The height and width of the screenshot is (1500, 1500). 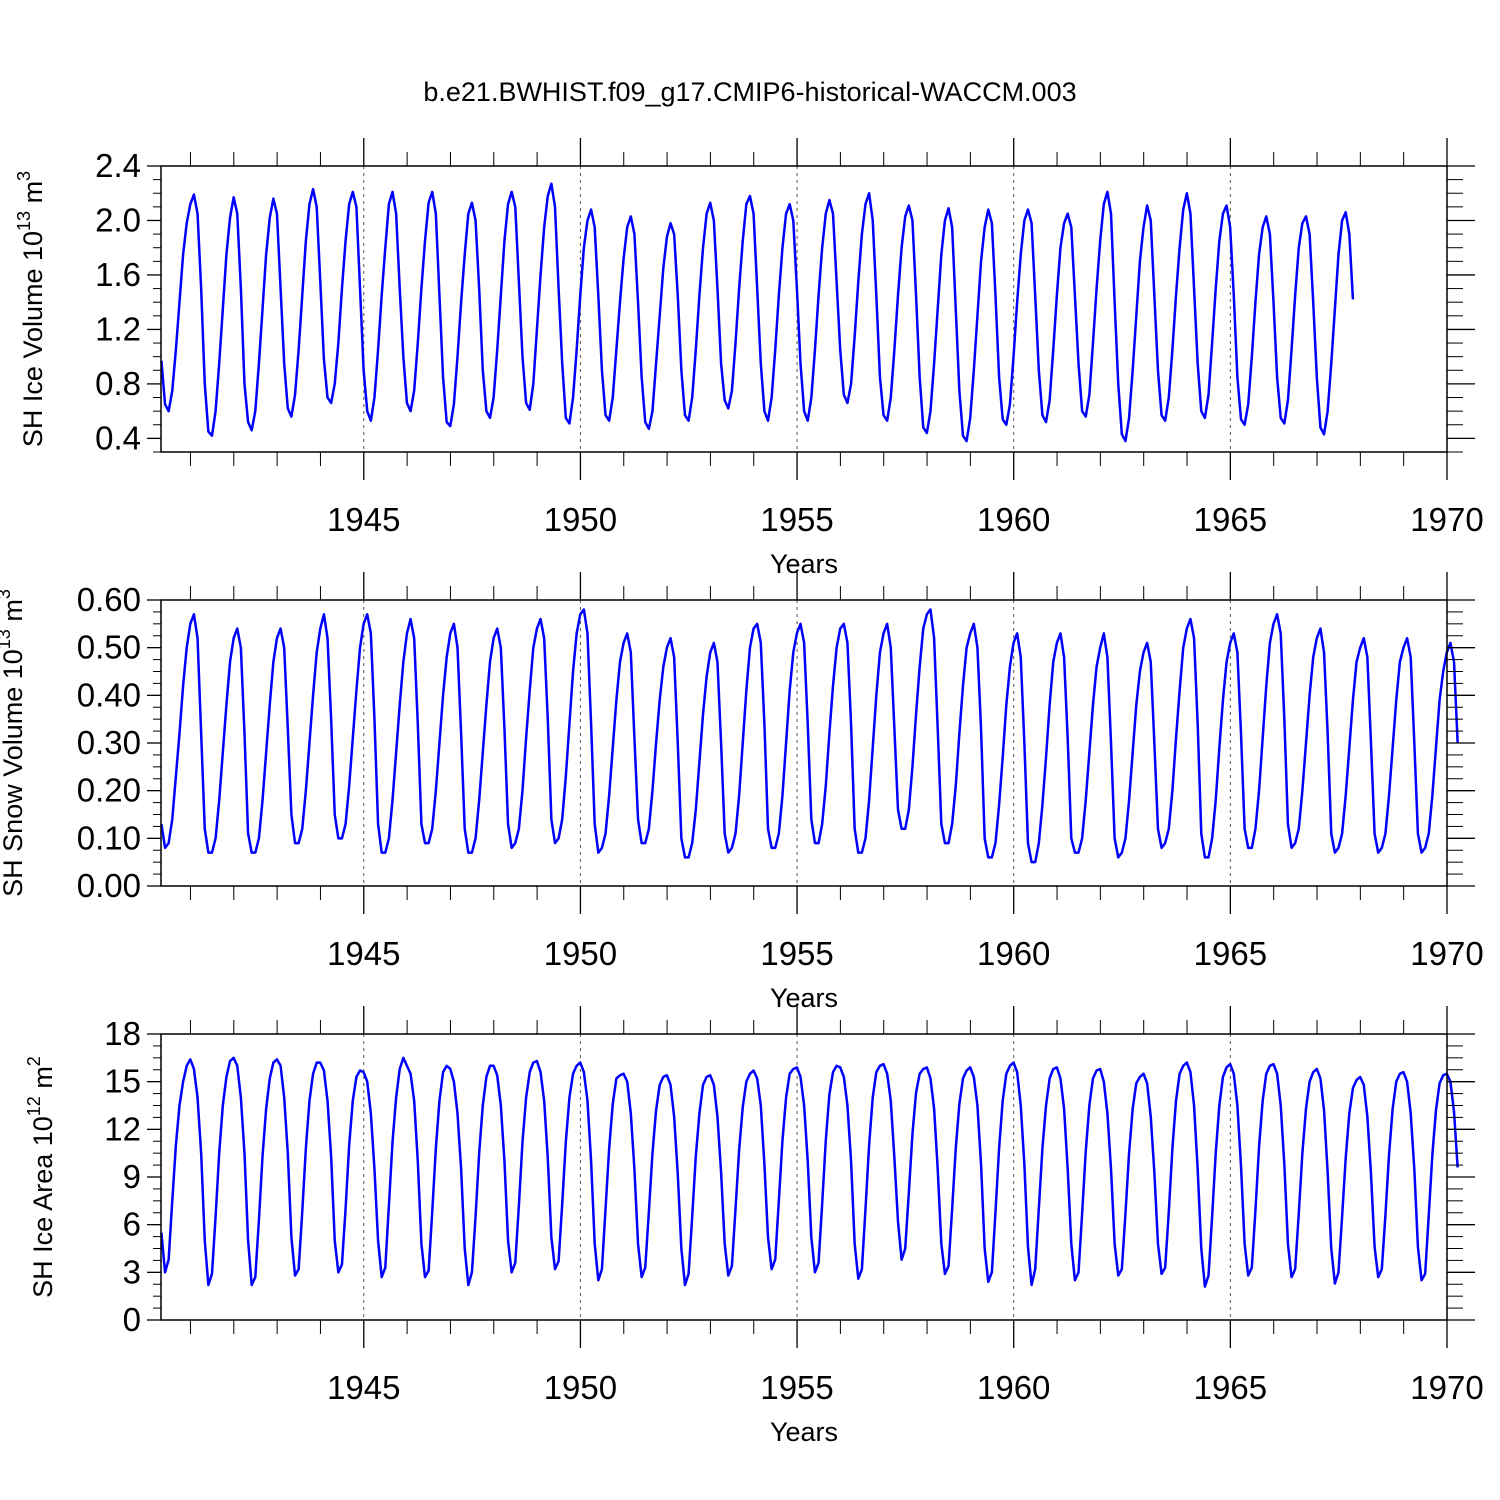 I want to click on y-tick-label: 18, so click(x=122, y=1033).